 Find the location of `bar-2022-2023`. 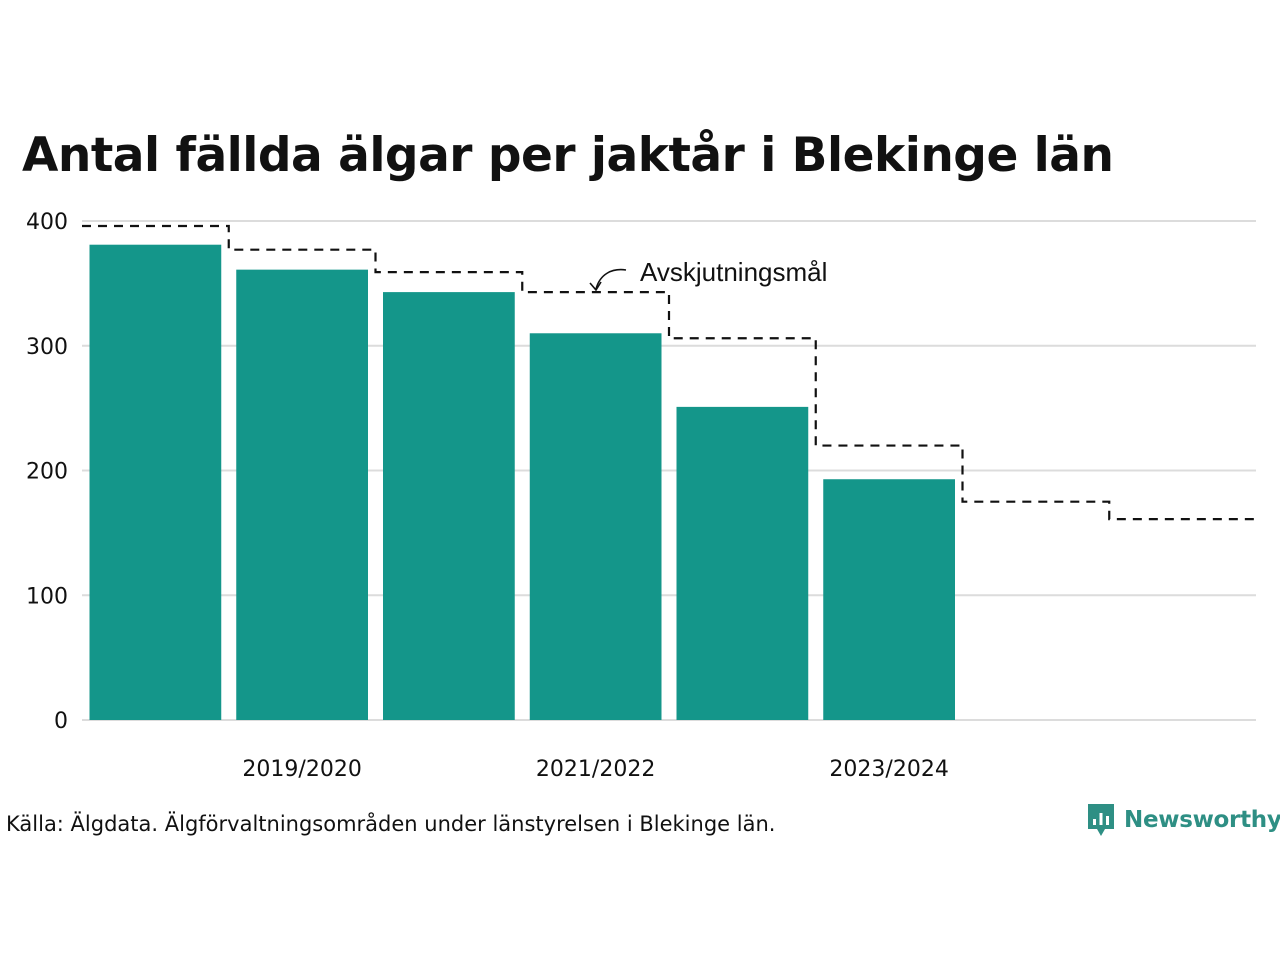

bar-2022-2023 is located at coordinates (742, 563).